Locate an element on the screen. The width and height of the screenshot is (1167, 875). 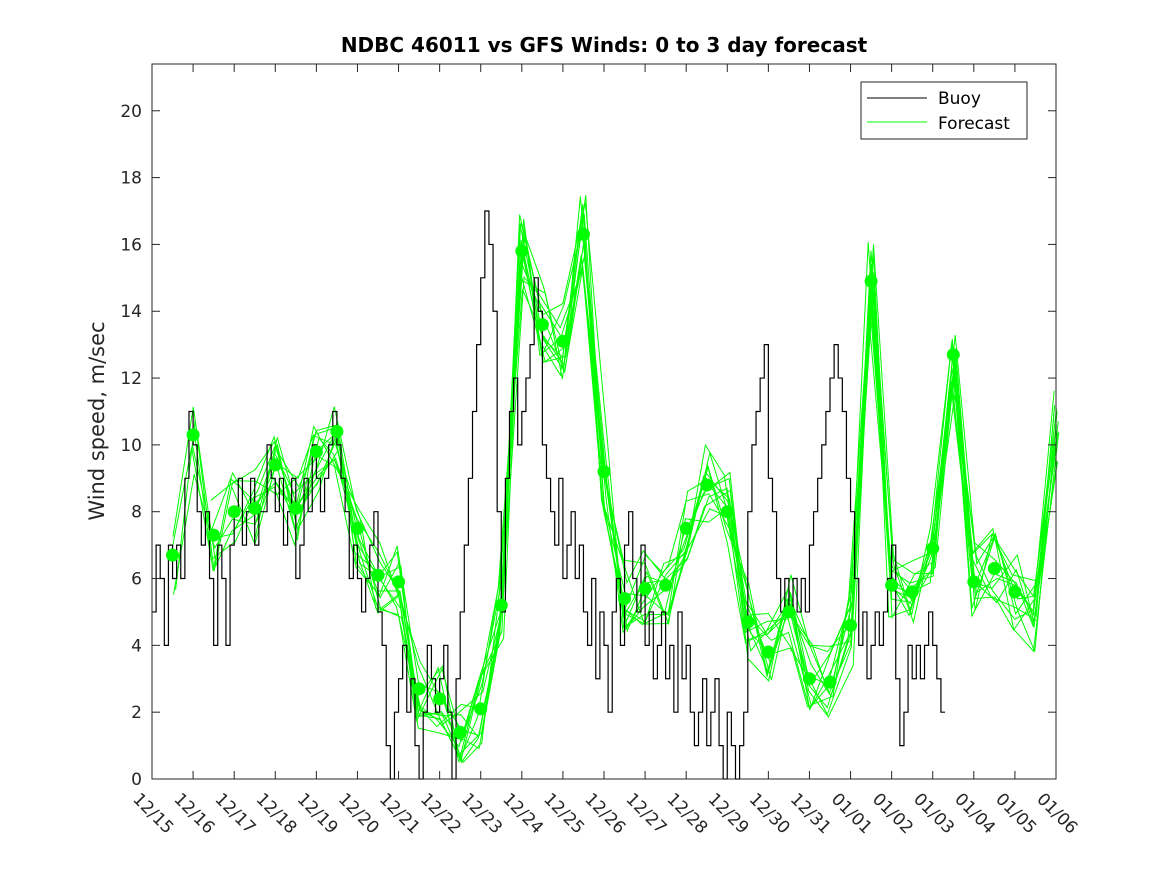
x-tick-label: 01/06 is located at coordinates (1056, 813).